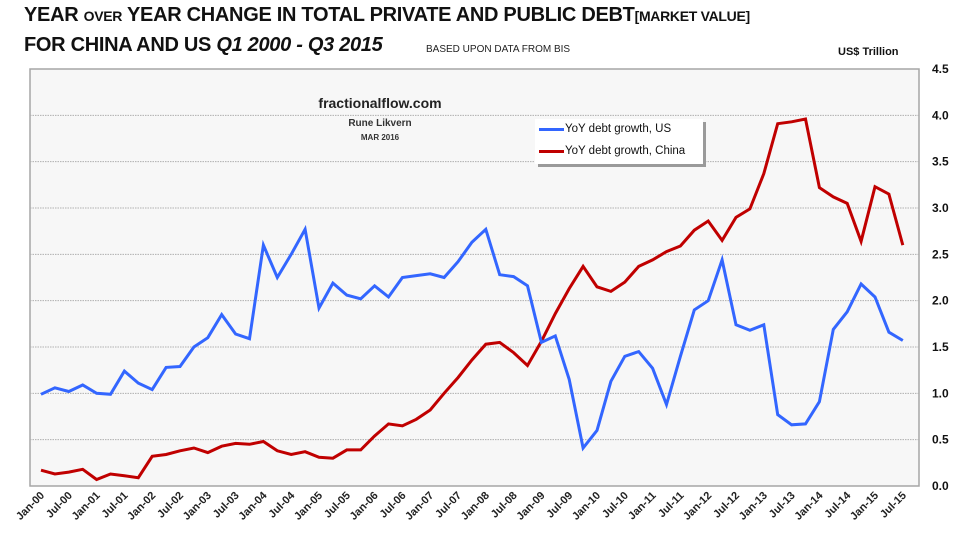 The height and width of the screenshot is (540, 960). What do you see at coordinates (940, 277) in the screenshot?
I see `y-axis-ticks: 0.0 0.5 1.0 1.5 2.0 2.5 3.0 3.5 4.0 4.5` at bounding box center [940, 277].